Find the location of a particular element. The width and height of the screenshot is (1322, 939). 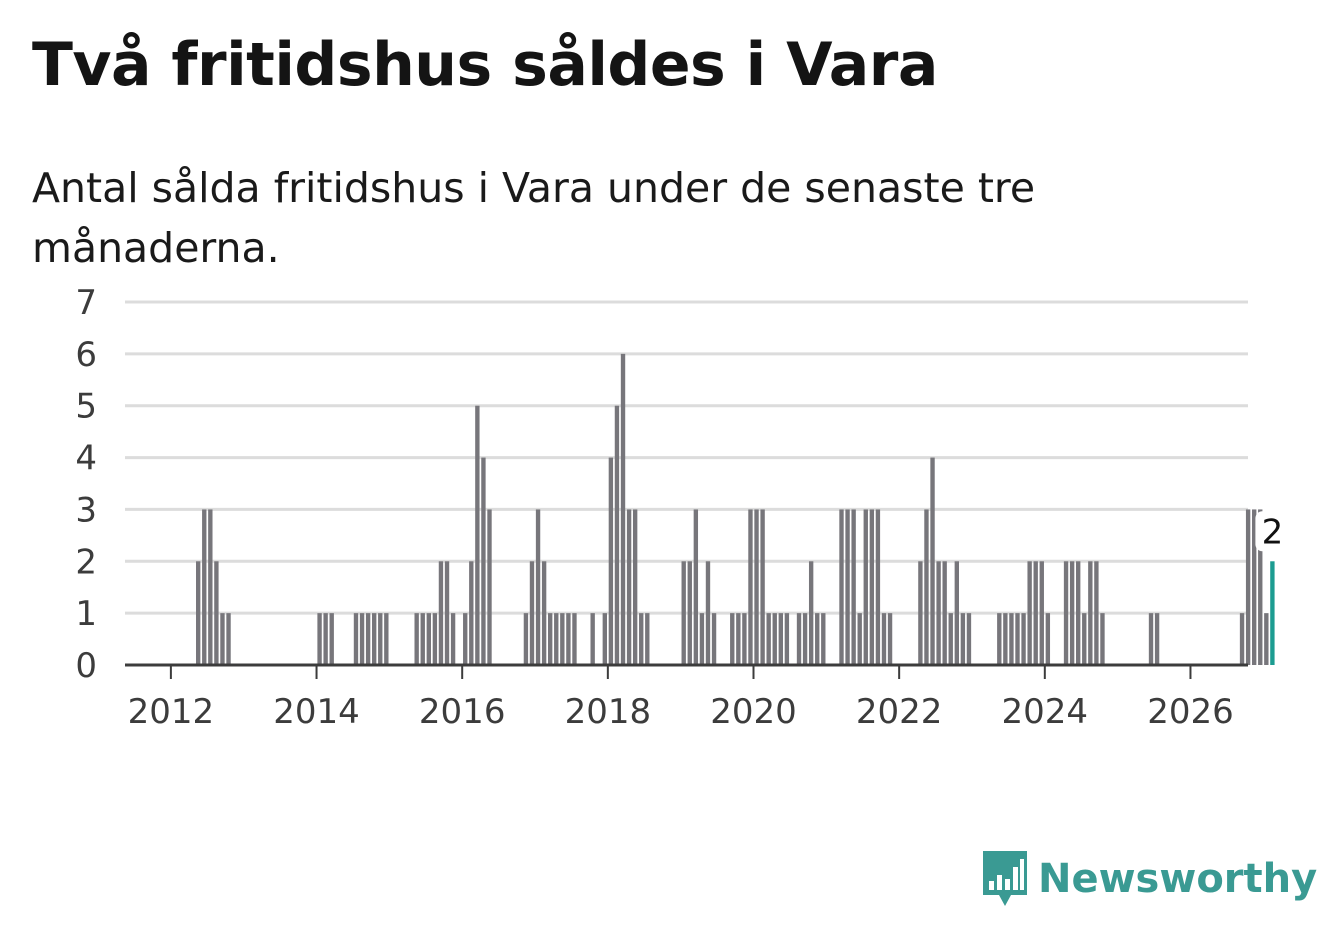

annotation-background is located at coordinates (1272, 531).